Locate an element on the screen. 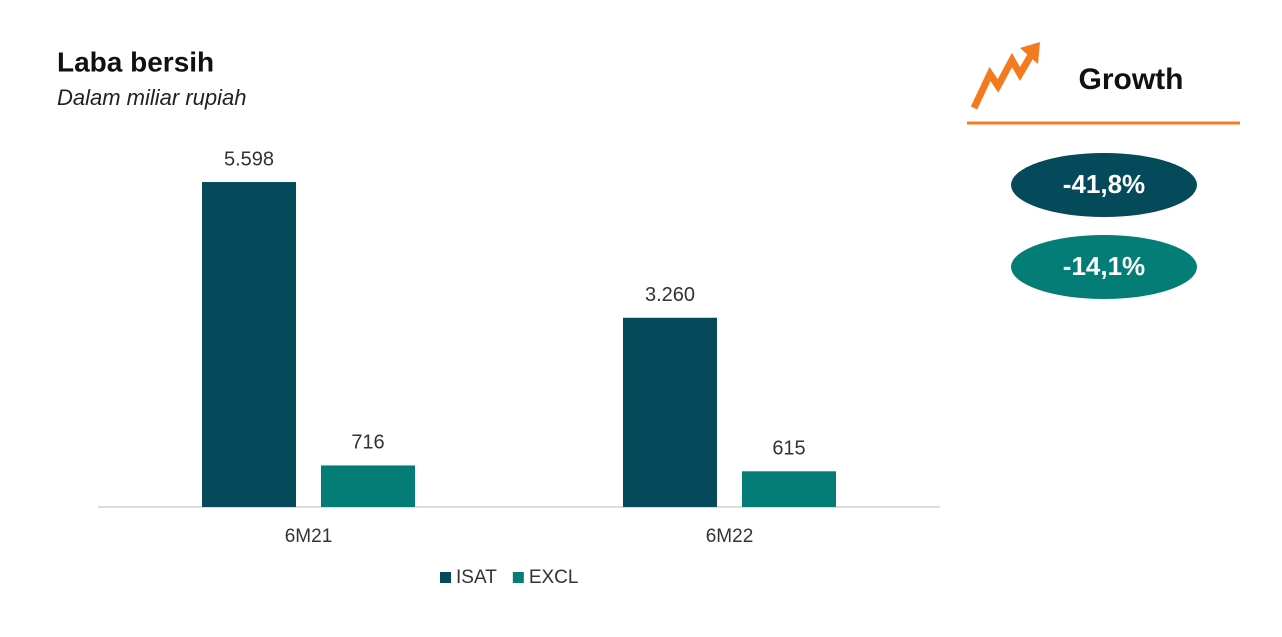  growth-value: -14,1% is located at coordinates (1104, 266).